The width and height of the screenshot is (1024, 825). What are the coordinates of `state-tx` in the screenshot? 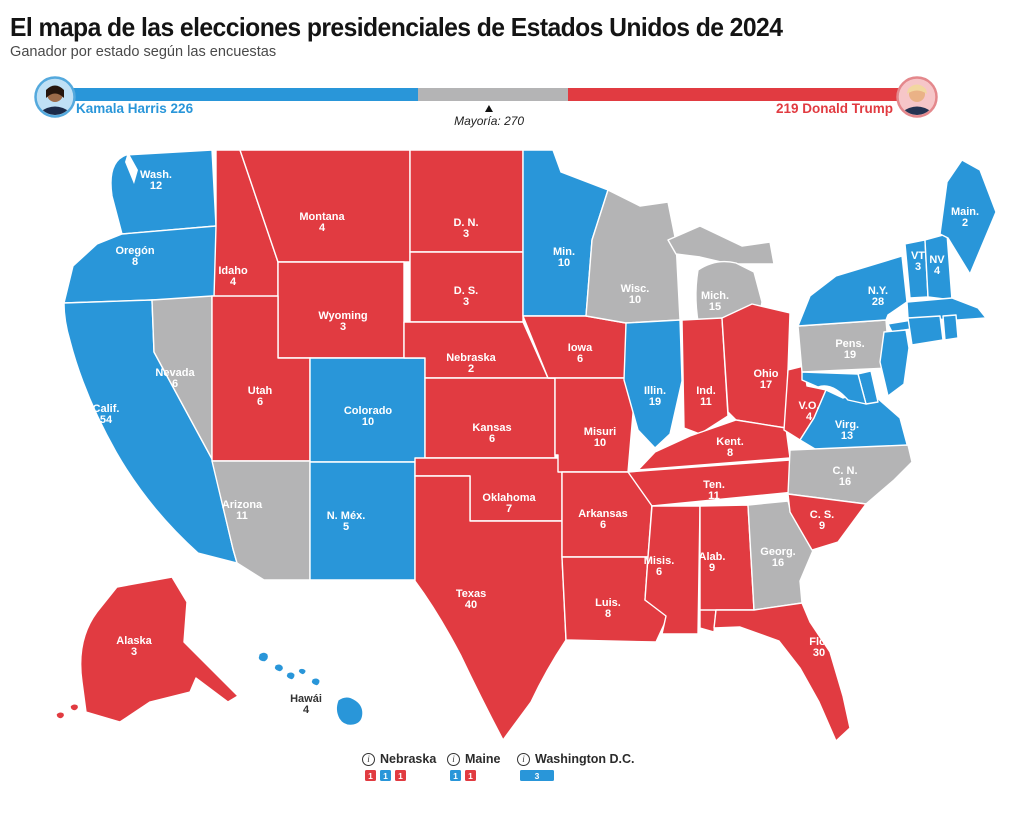 It's located at (490, 608).